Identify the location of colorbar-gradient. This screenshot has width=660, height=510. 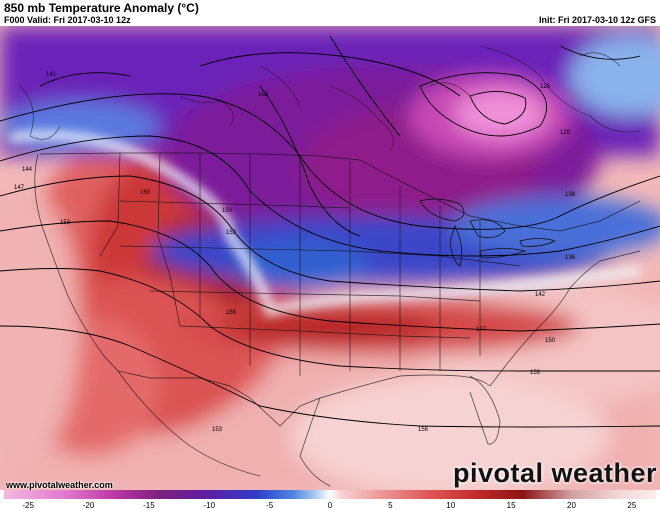
(330, 494).